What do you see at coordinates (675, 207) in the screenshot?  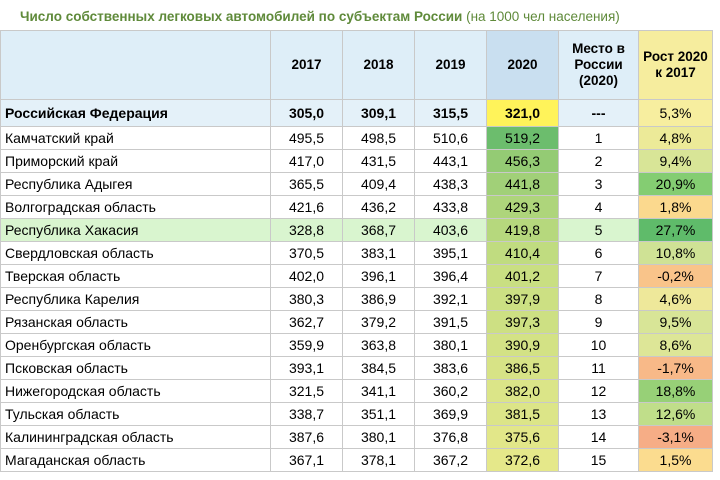 I see `change-cell: 1,8%` at bounding box center [675, 207].